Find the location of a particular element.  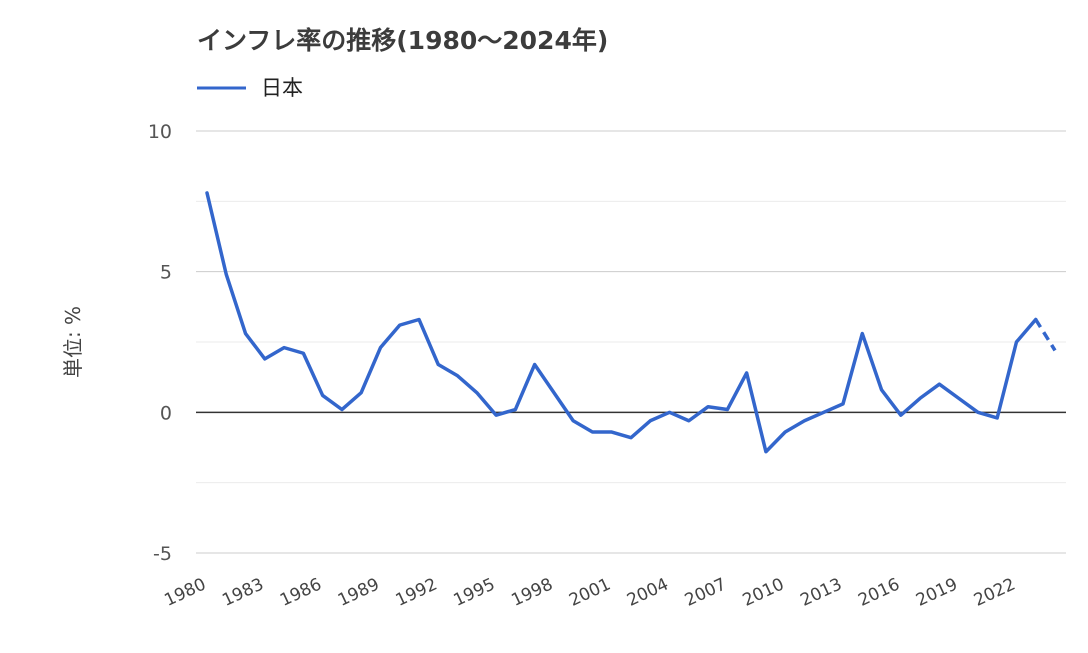

y-axis-label: 単位: % is located at coordinates (73, 342).